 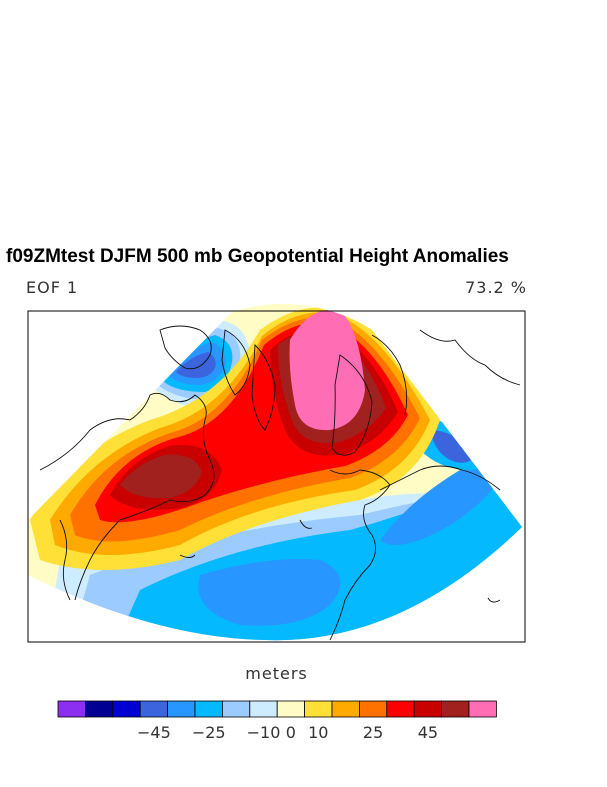 What do you see at coordinates (209, 732) in the screenshot?
I see `color-bar-tick-label: −25` at bounding box center [209, 732].